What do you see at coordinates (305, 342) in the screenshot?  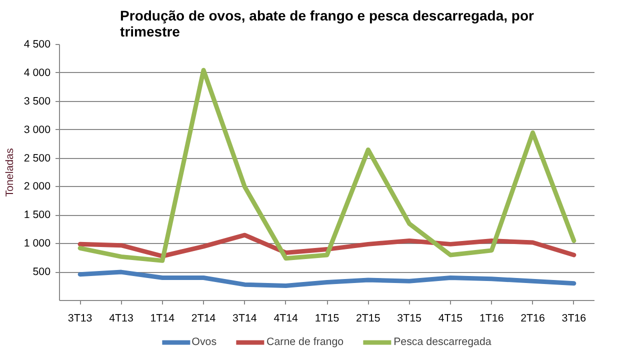 I see `legend-label: Carne de frango` at bounding box center [305, 342].